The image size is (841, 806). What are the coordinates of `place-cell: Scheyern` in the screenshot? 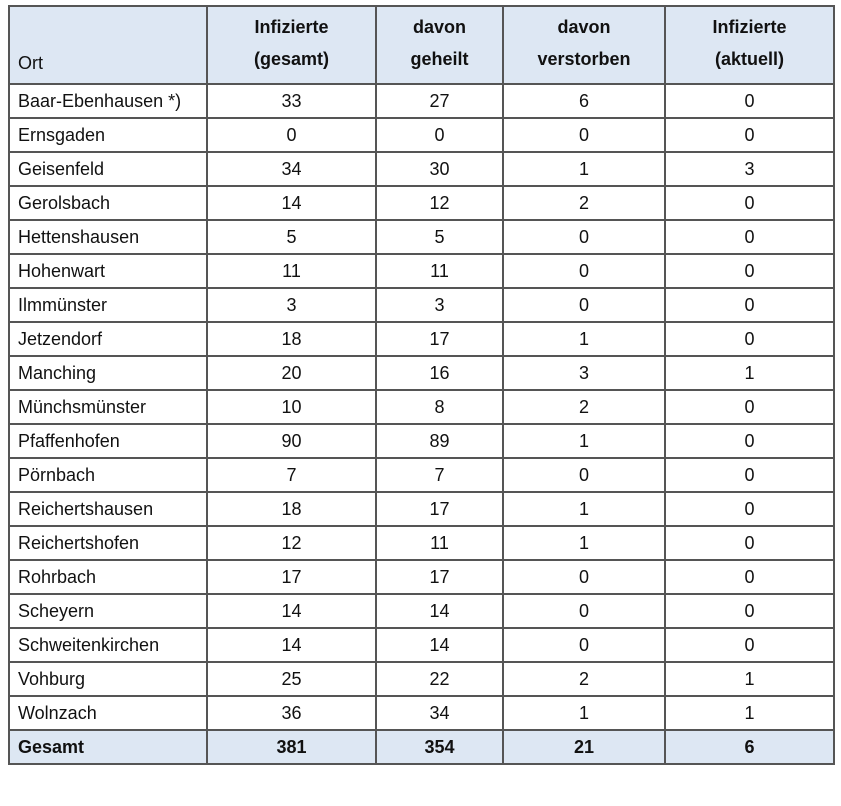 It's located at (108, 611).